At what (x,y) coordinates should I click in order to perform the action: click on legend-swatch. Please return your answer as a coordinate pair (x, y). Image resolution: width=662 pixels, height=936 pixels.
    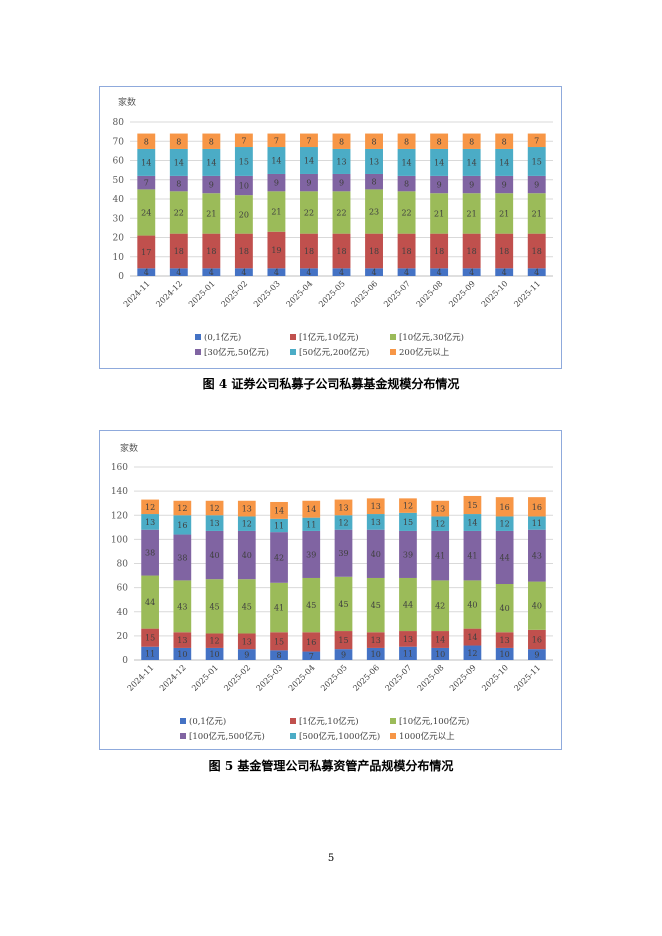
    Looking at the image, I should click on (293, 736).